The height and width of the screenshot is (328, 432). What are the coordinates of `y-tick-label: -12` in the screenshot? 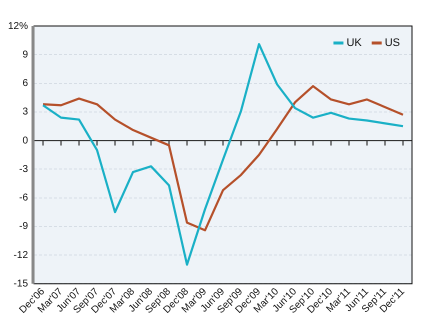 It's located at (21, 255).